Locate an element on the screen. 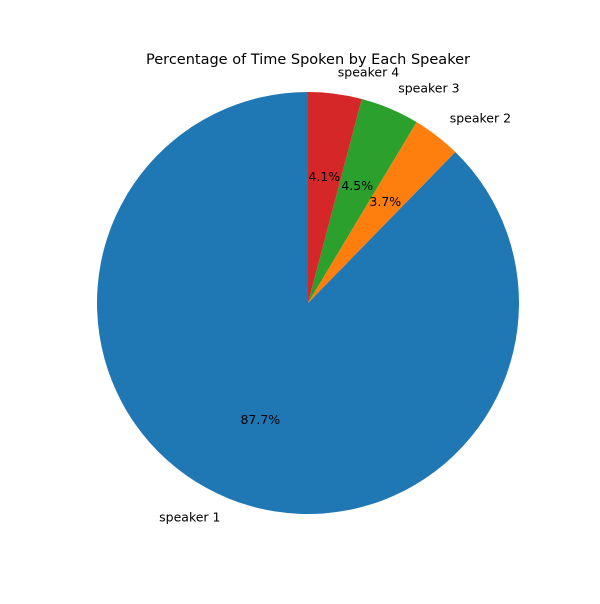 The image size is (600, 604). slice-pct-label-4: 4.1% is located at coordinates (324, 176).